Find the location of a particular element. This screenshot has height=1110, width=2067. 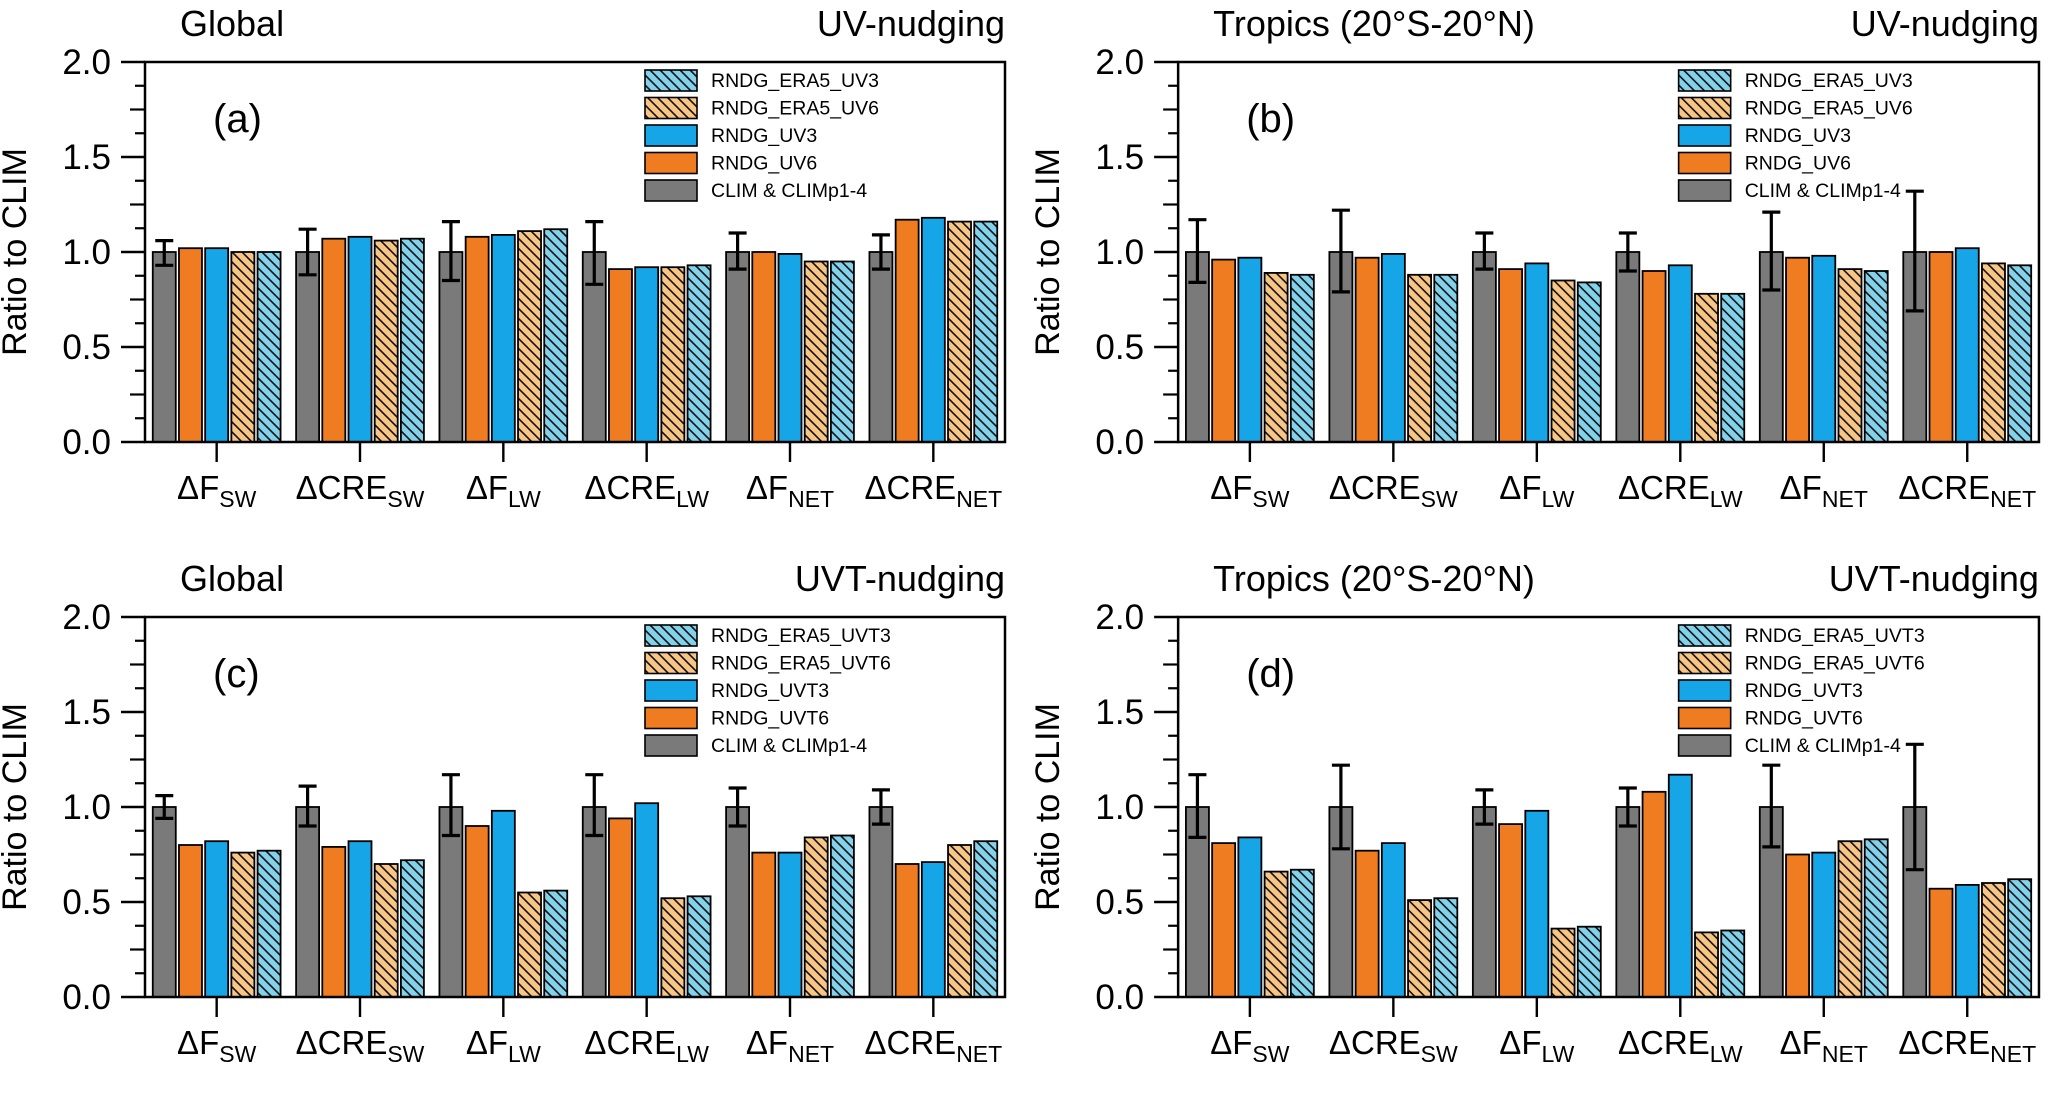

x-category-label: ΔCRENET is located at coordinates (933, 1045).